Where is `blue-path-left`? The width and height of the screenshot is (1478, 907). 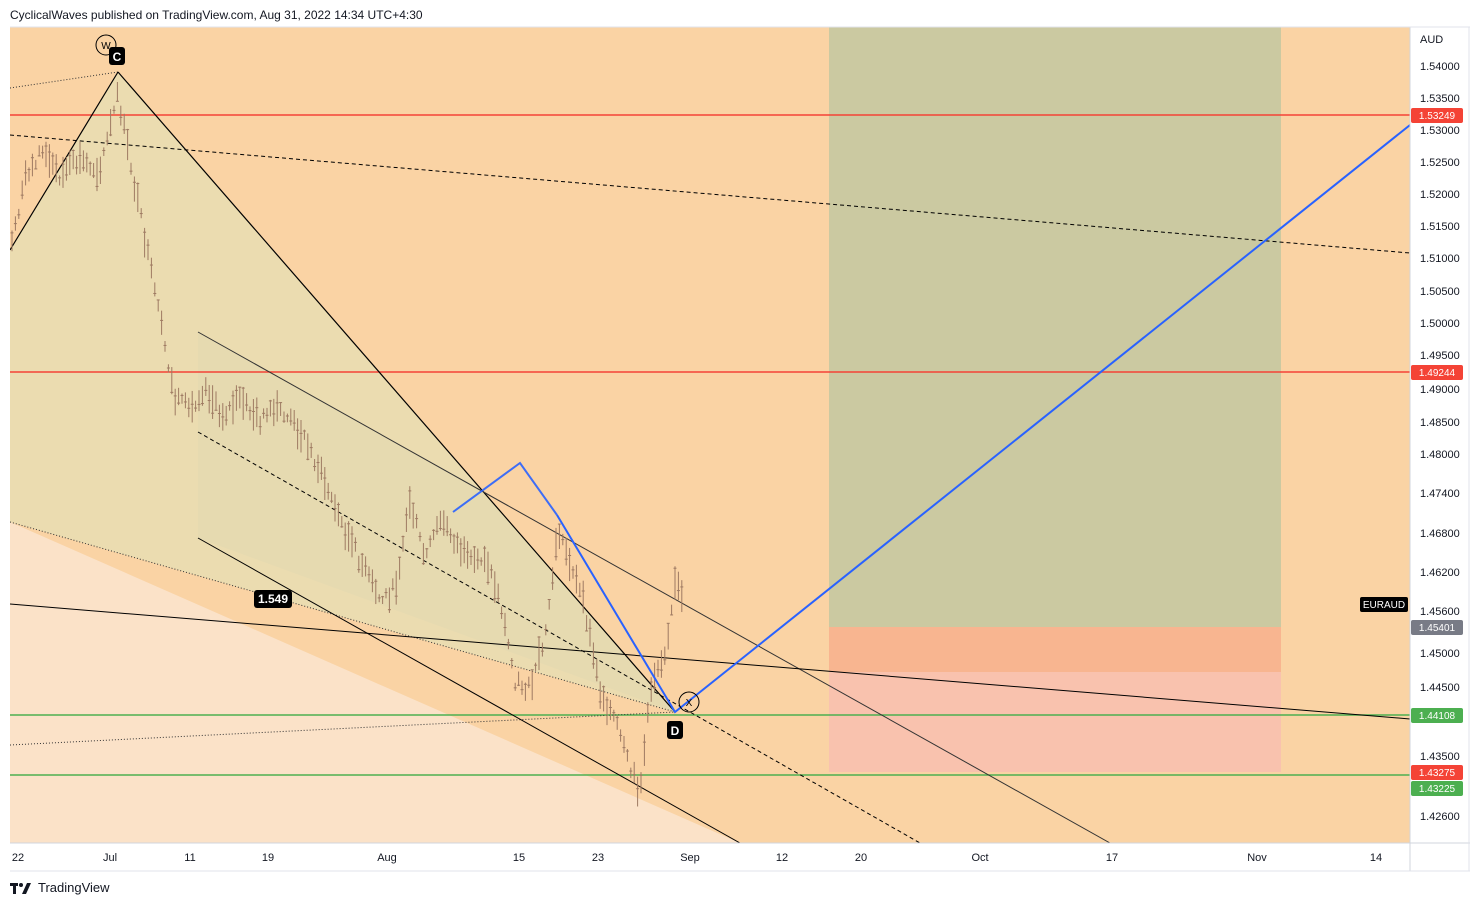
blue-path-left is located at coordinates (505, 488).